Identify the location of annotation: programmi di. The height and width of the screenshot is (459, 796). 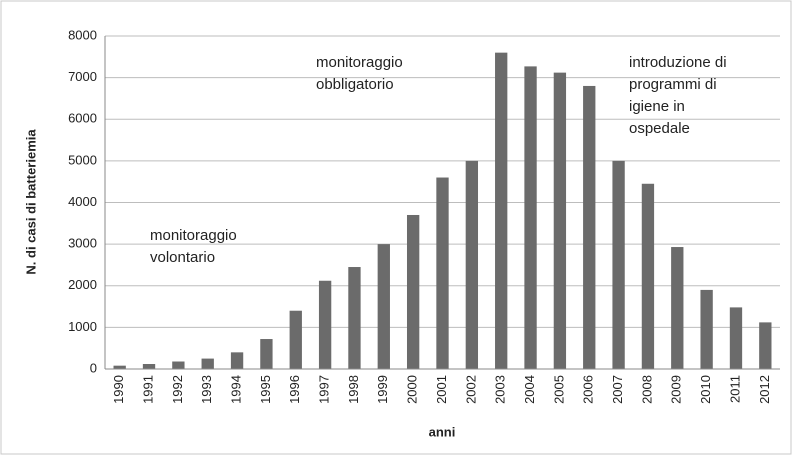
(673, 84).